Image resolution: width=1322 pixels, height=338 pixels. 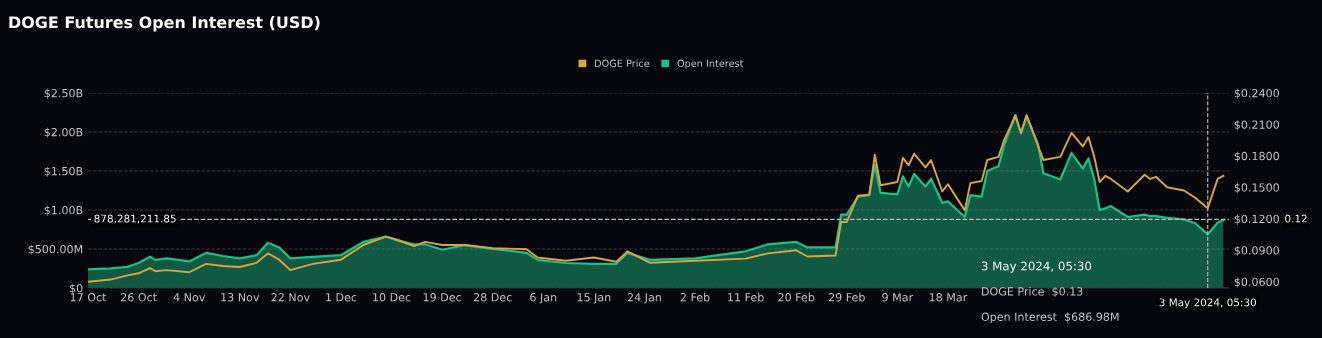 What do you see at coordinates (948, 297) in the screenshot?
I see `x-tick-label: 18 Mar` at bounding box center [948, 297].